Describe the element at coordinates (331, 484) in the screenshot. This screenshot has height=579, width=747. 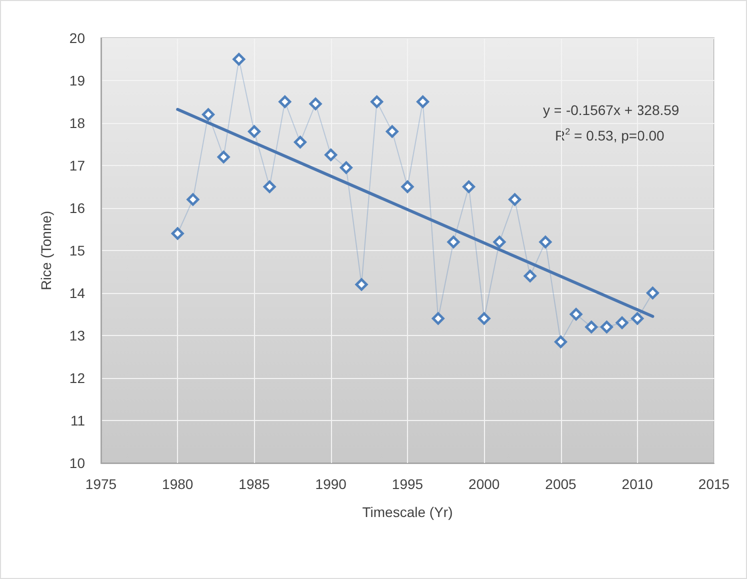
I see `x-tick-label: 1990` at that location.